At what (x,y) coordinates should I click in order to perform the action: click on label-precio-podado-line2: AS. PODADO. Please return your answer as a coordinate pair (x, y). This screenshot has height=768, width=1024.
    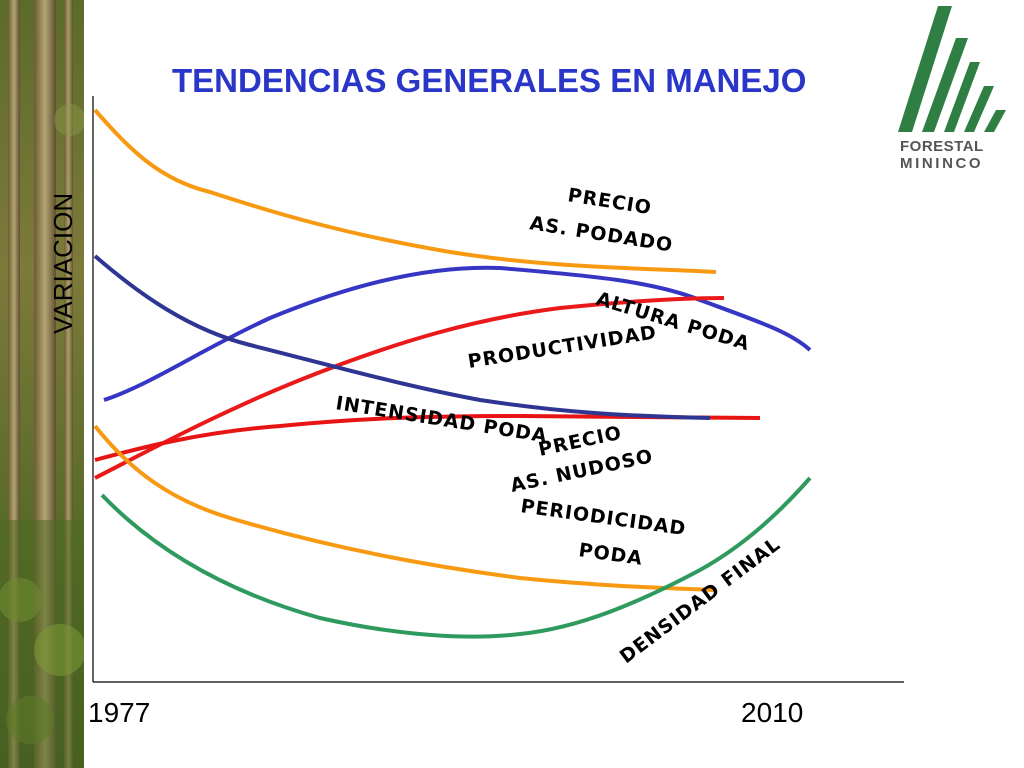
    Looking at the image, I should click on (601, 234).